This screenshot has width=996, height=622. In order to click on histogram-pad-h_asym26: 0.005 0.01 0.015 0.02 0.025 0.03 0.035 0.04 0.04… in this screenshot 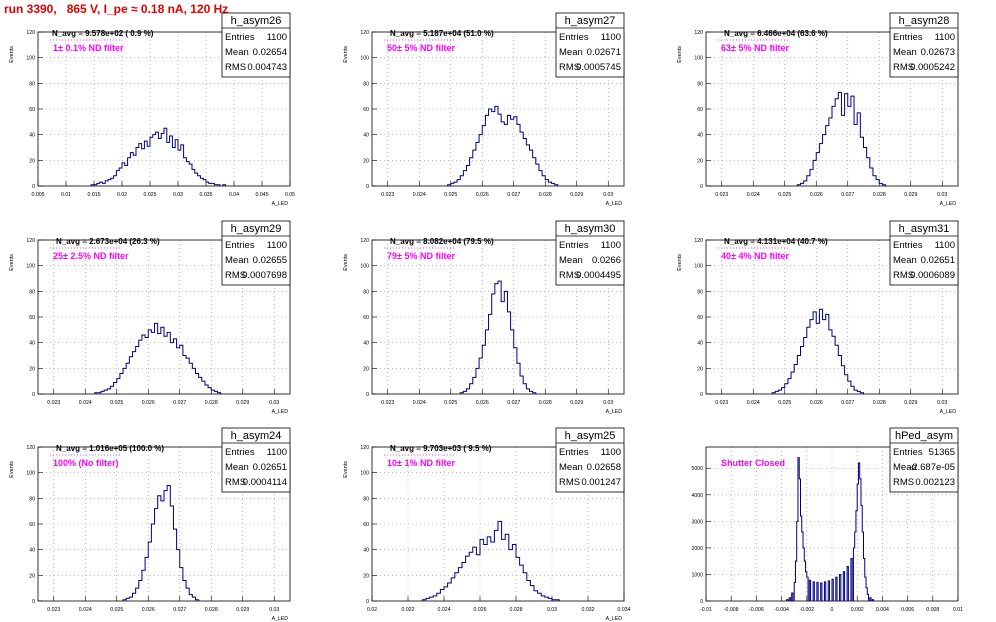, I will do `click(152, 109)`.